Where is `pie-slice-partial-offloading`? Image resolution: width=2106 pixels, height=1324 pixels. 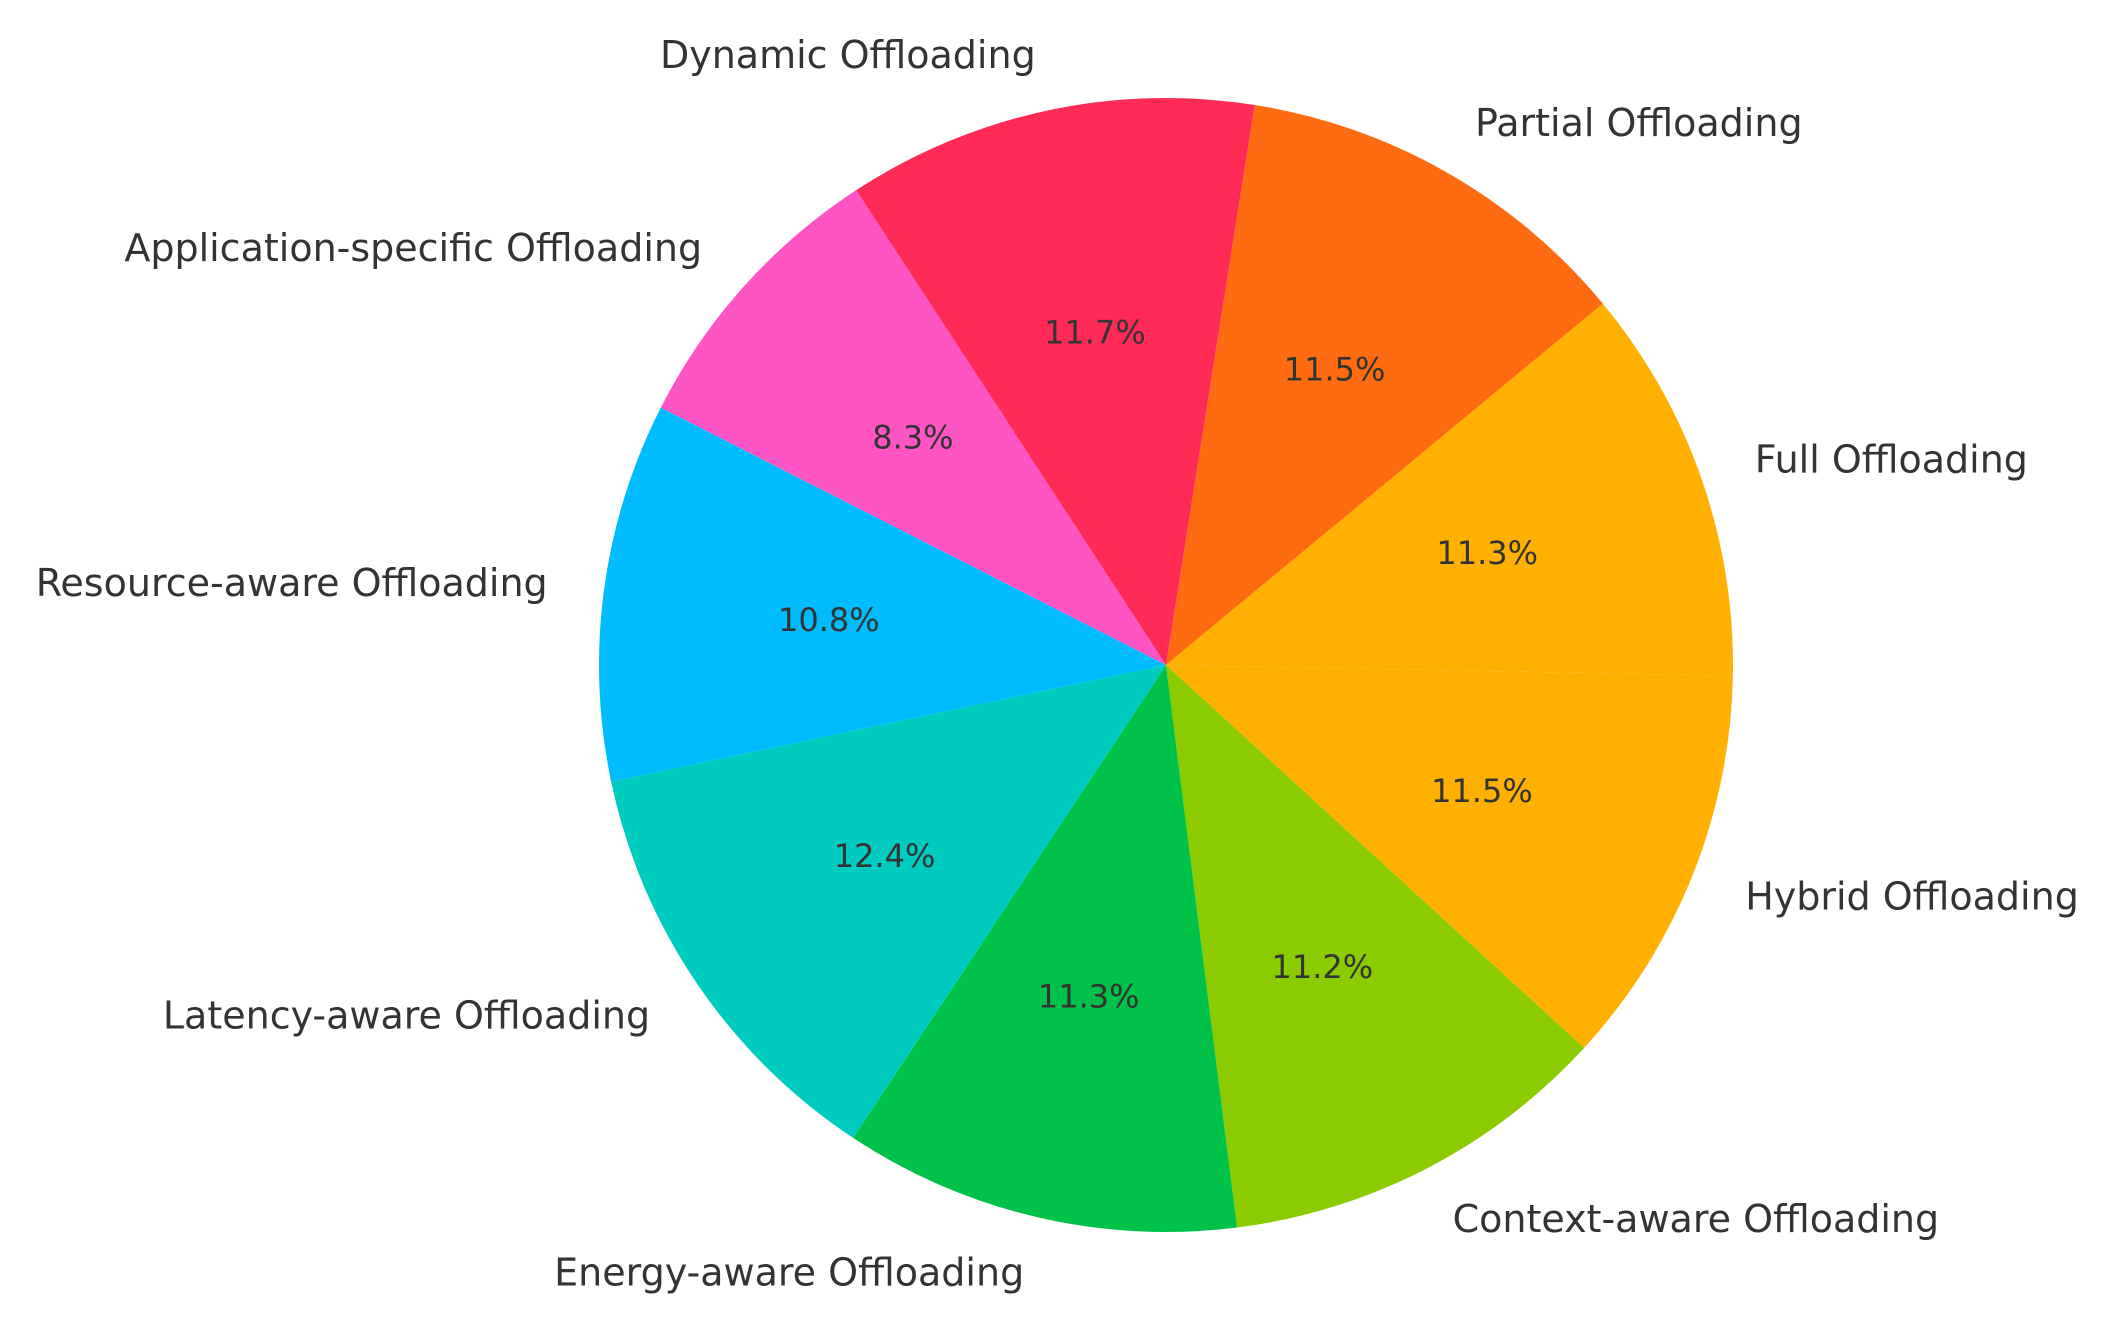
pie-slice-partial-offloading is located at coordinates (1384, 385).